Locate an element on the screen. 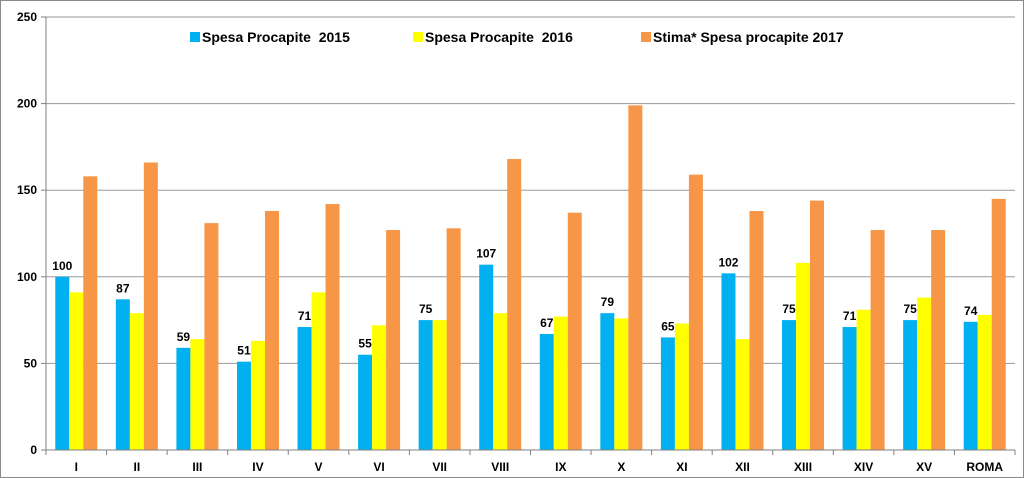 The height and width of the screenshot is (478, 1024). data-label: 87 is located at coordinates (123, 288).